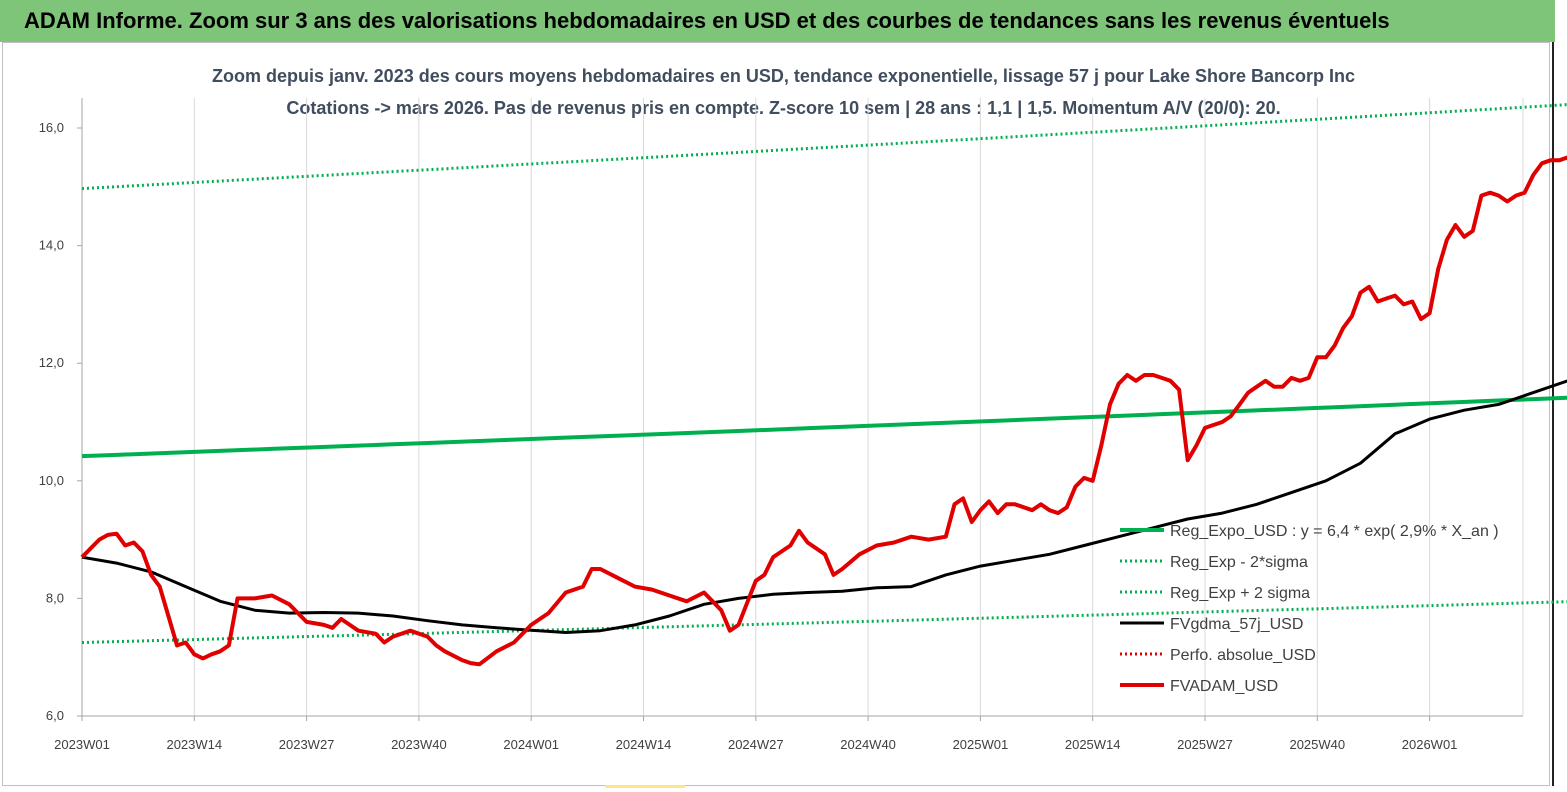 This screenshot has width=1567, height=792. Describe the element at coordinates (51, 480) in the screenshot. I see `y-tick-label: 10,0` at that location.